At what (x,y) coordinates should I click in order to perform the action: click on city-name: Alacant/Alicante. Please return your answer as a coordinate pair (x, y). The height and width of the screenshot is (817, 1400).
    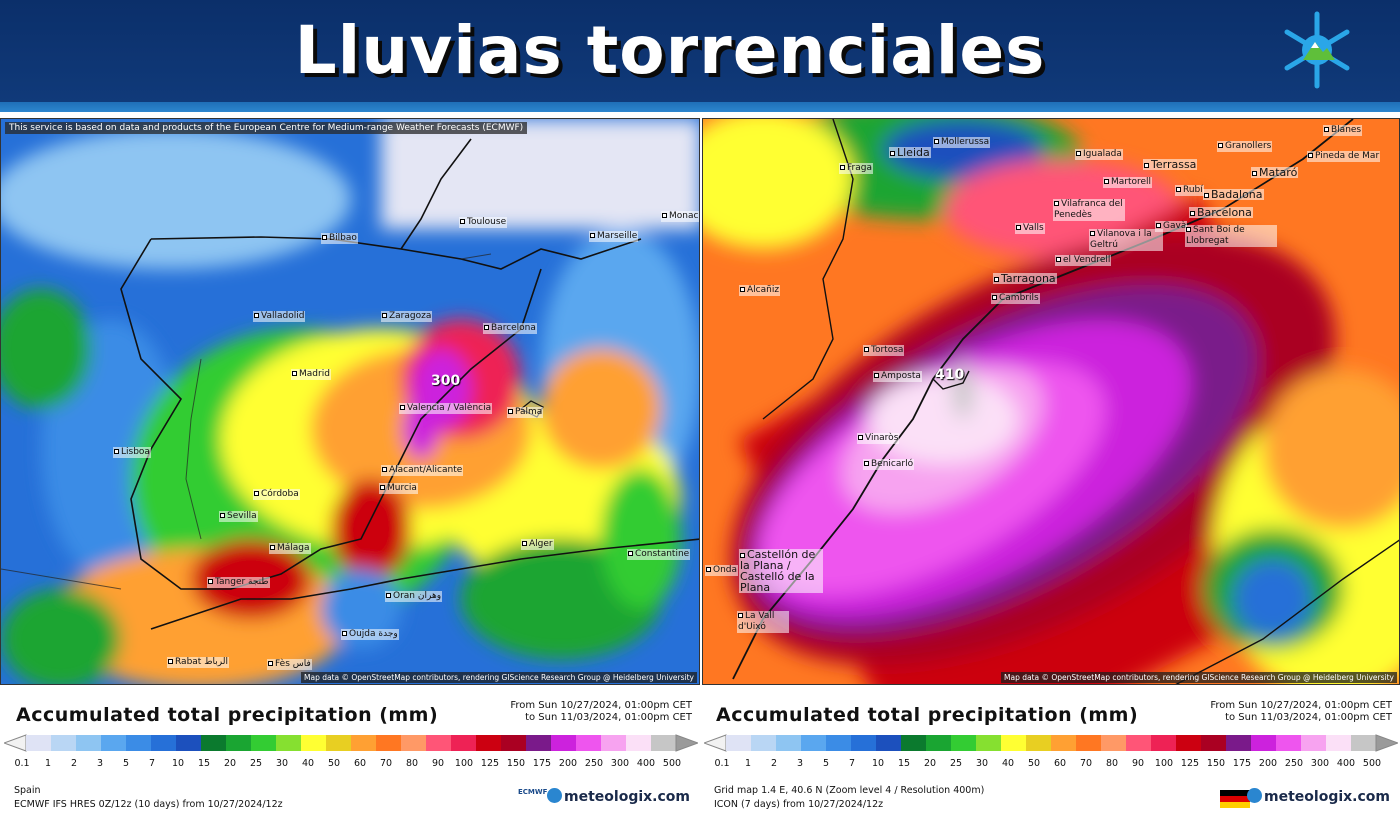
    Looking at the image, I should click on (426, 470).